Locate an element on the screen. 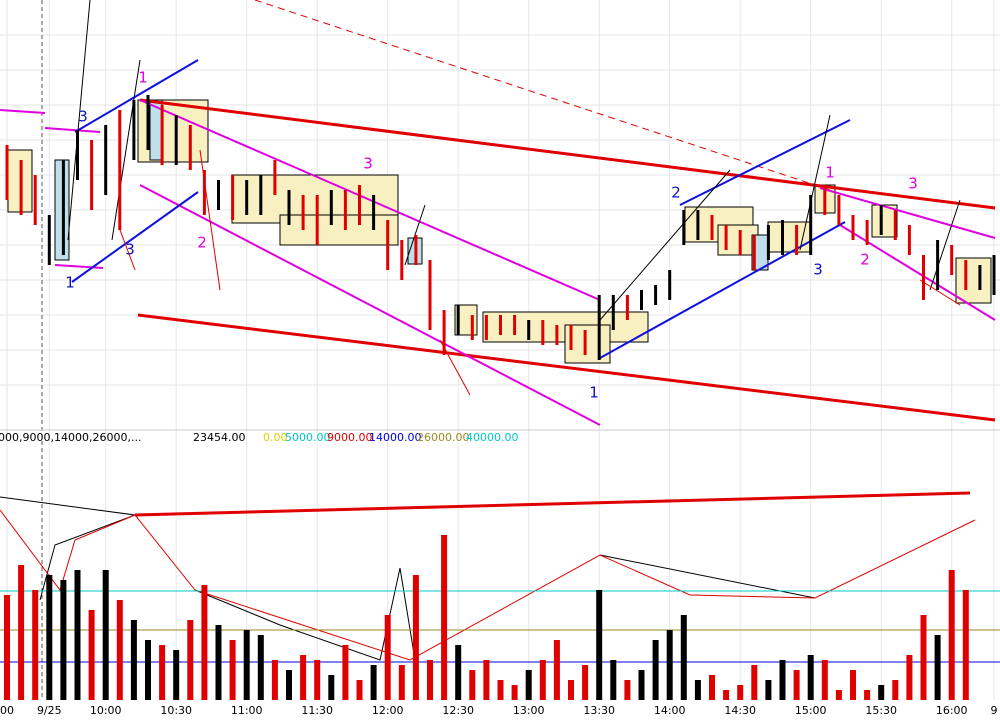 Image resolution: width=1000 pixels, height=722 pixels. x-tick-label: 14:30 is located at coordinates (740, 710).